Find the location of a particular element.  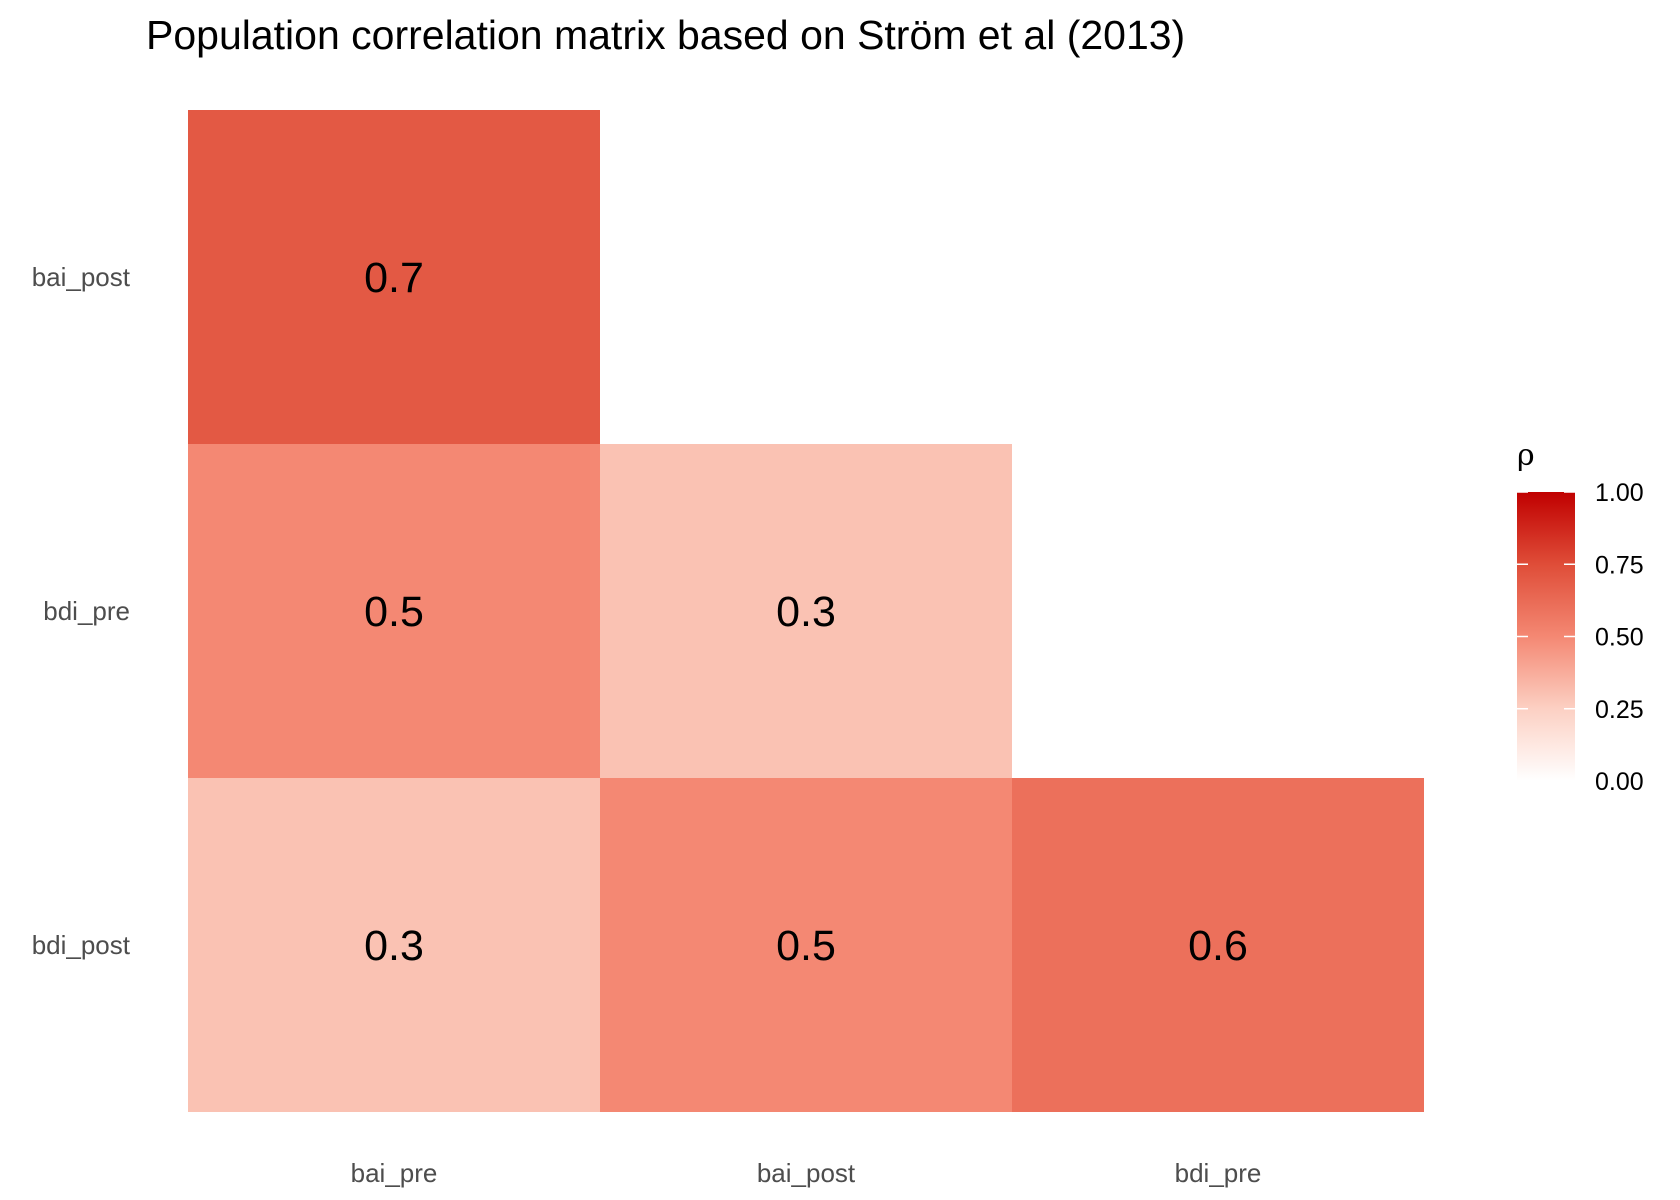

heatmap-cell-bai_post-bdi_pre is located at coordinates (806, 611).